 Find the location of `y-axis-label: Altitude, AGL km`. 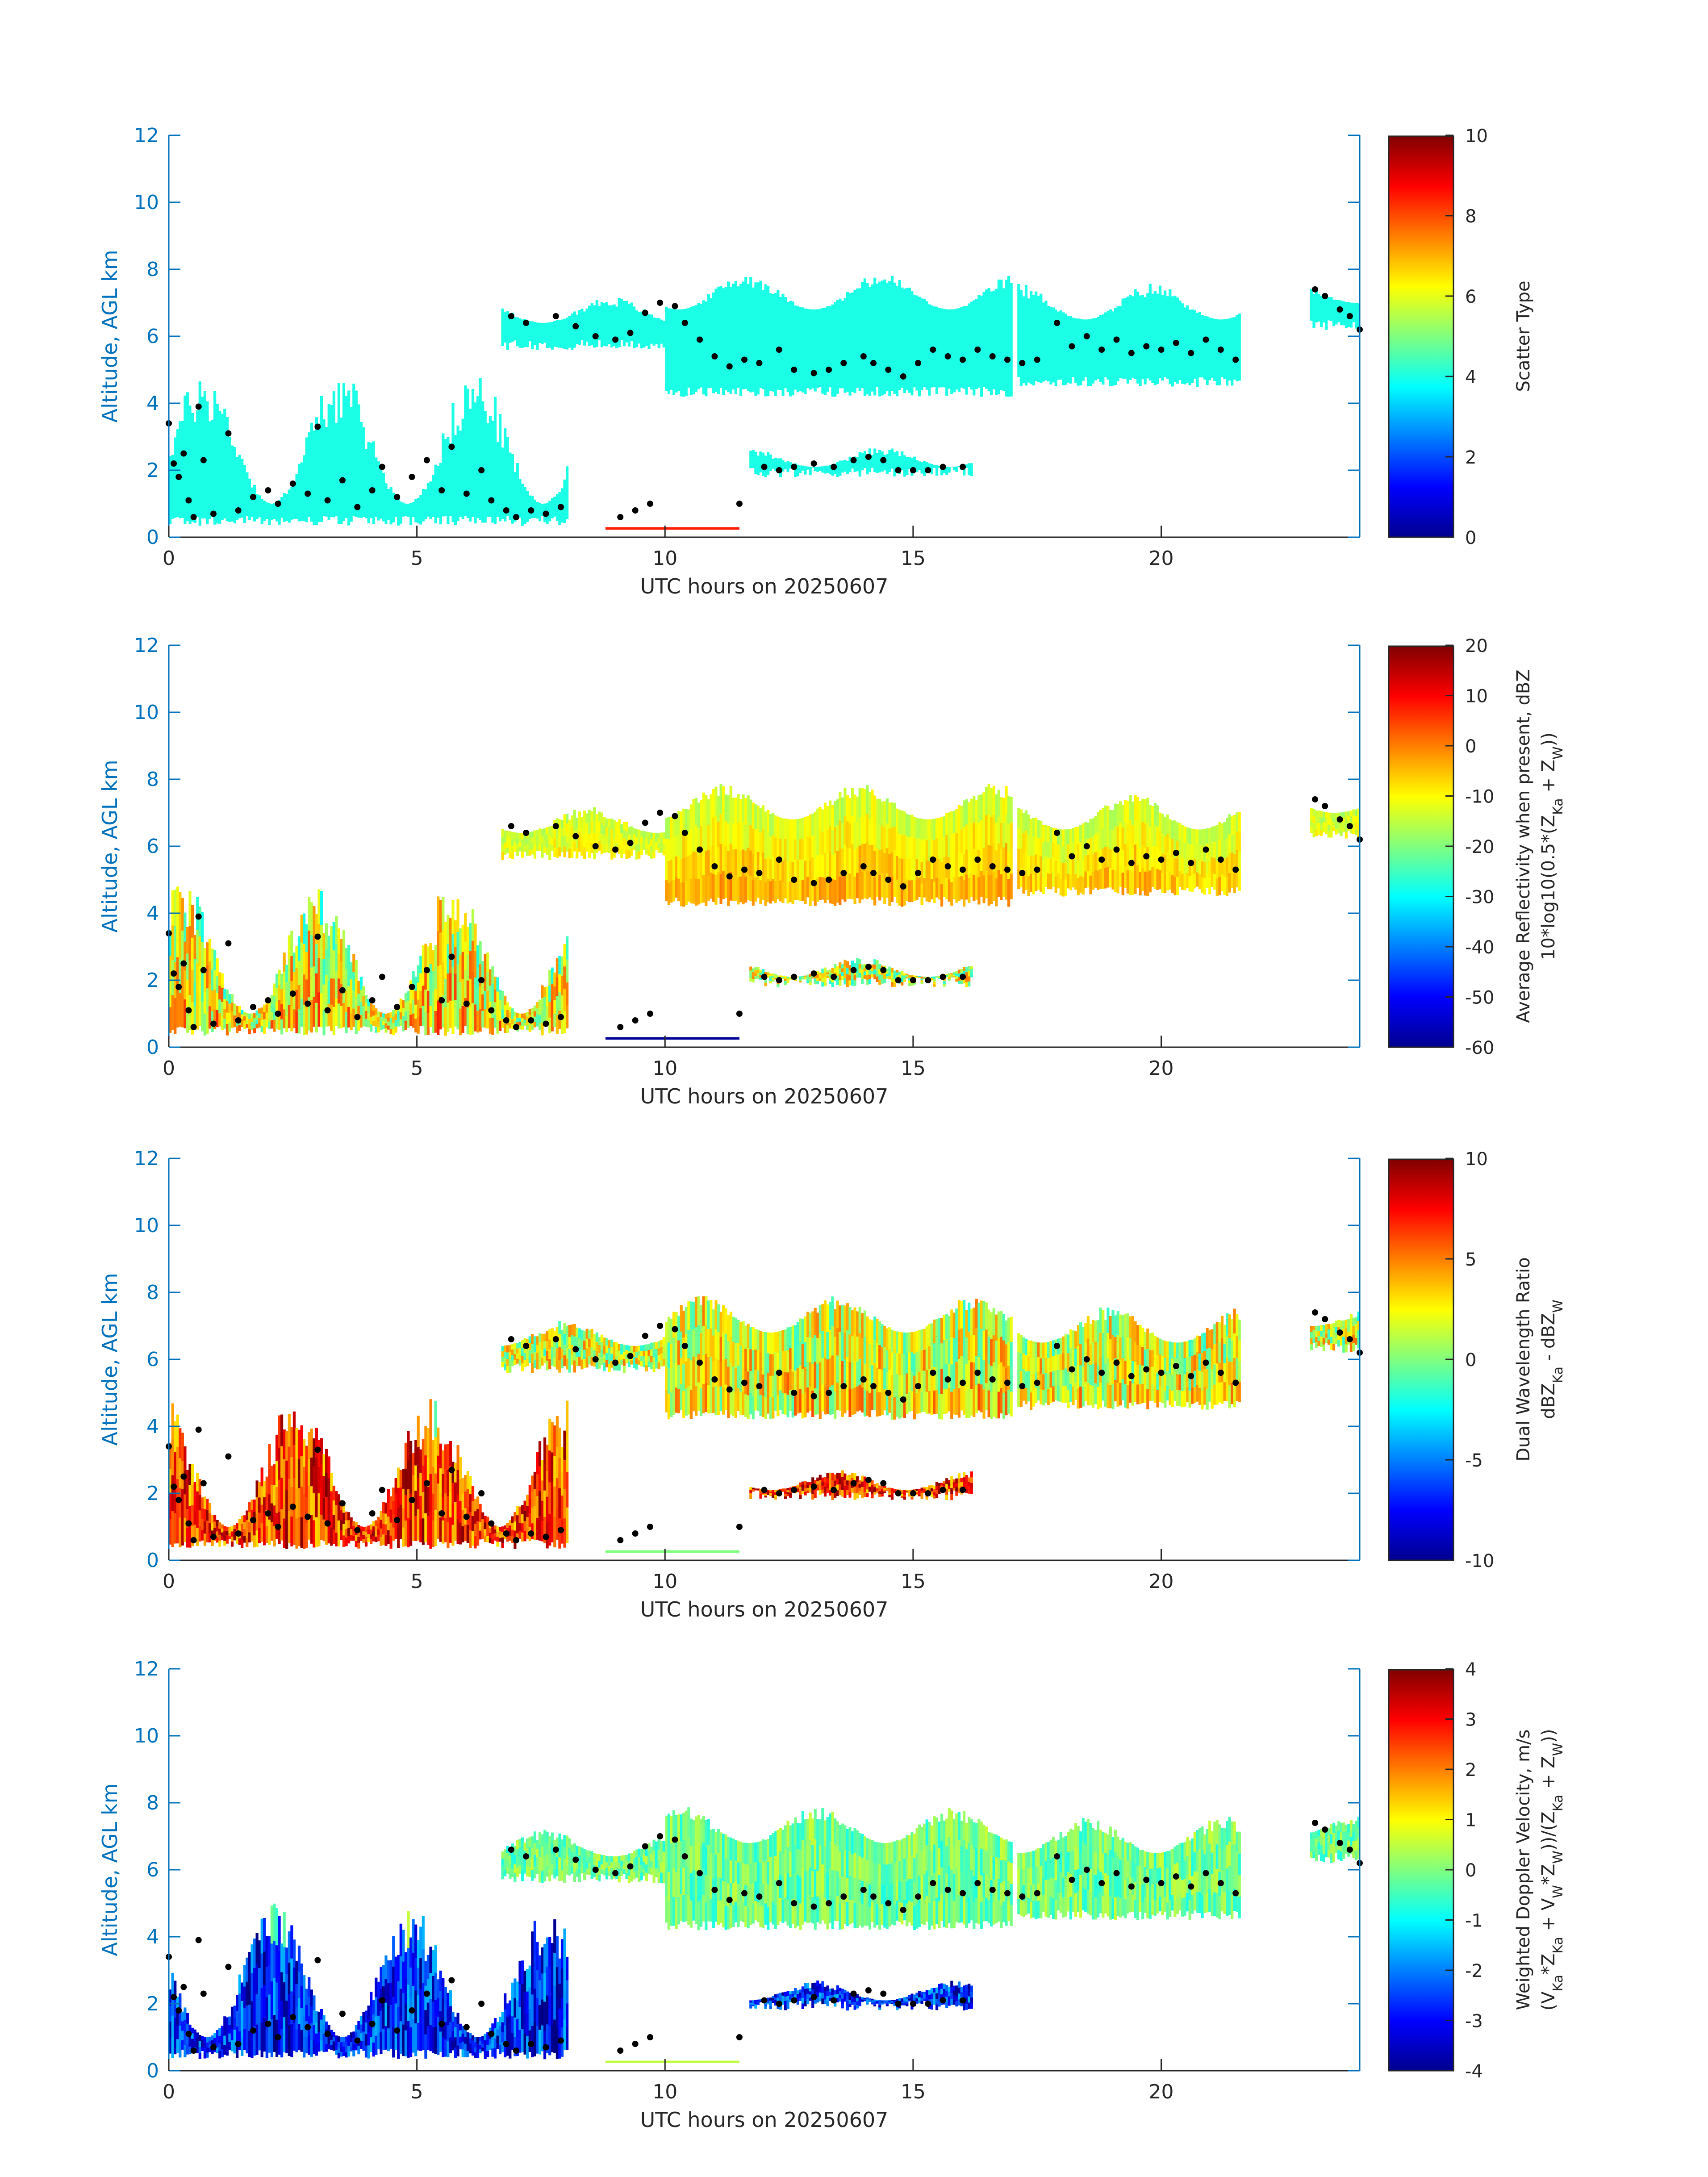

y-axis-label: Altitude, AGL km is located at coordinates (110, 846).